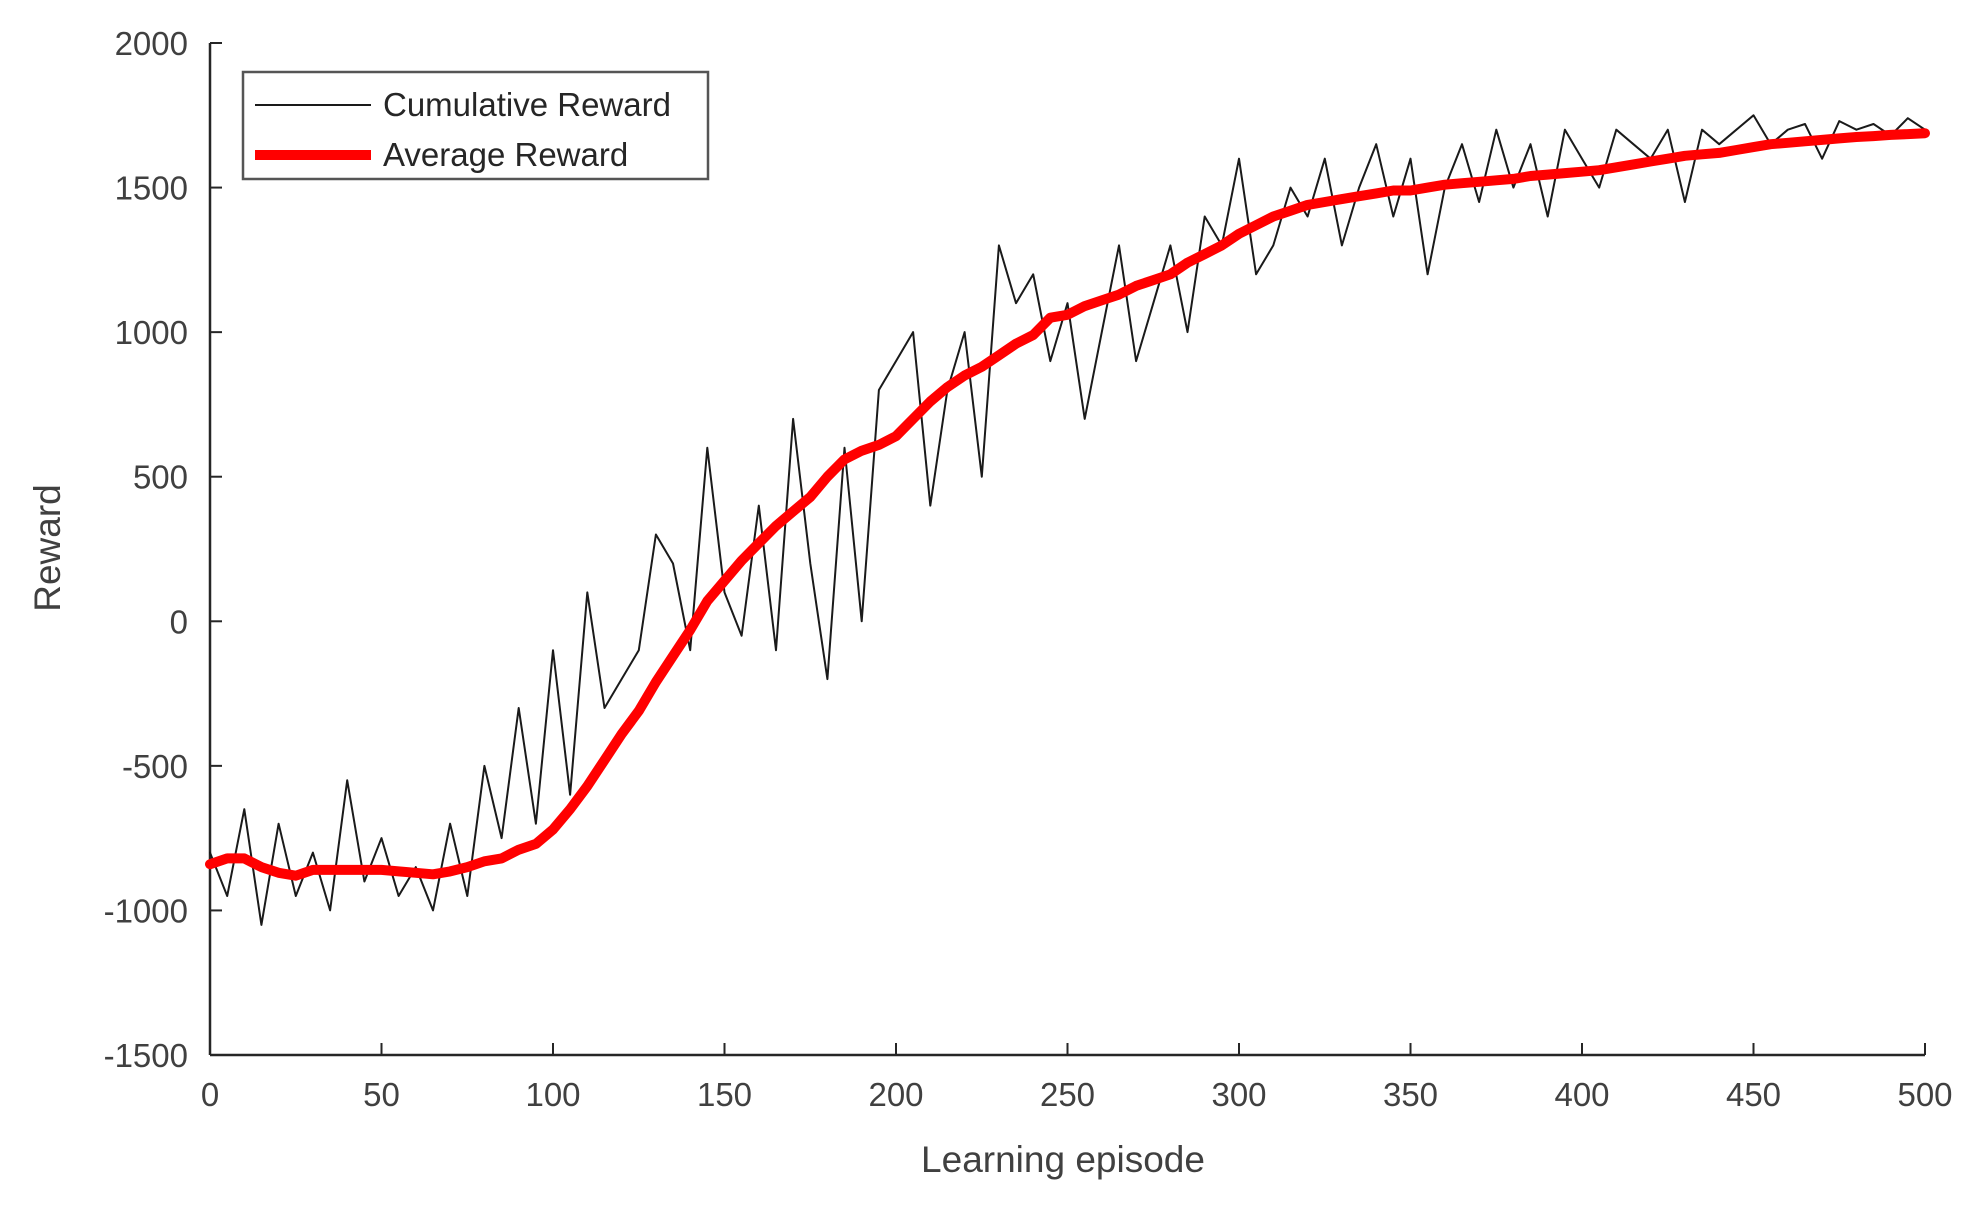 Image resolution: width=1985 pixels, height=1210 pixels. I want to click on x-tick-label: 300, so click(1238, 1094).